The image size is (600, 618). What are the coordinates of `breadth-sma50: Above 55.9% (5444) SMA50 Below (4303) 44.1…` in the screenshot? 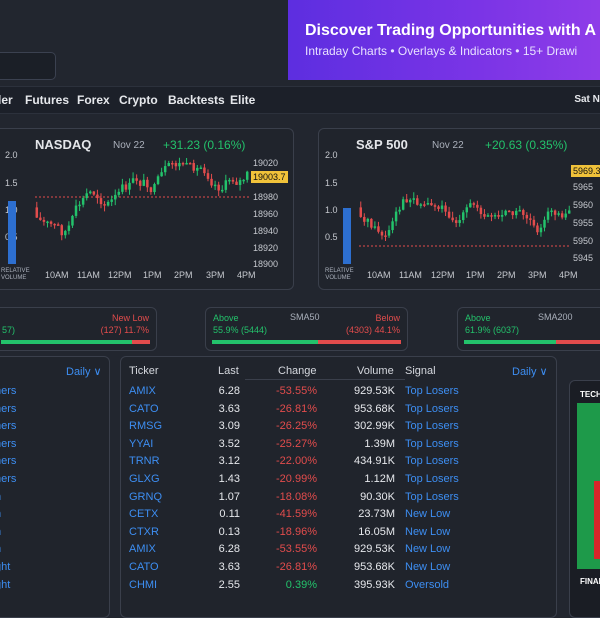 It's located at (306, 329).